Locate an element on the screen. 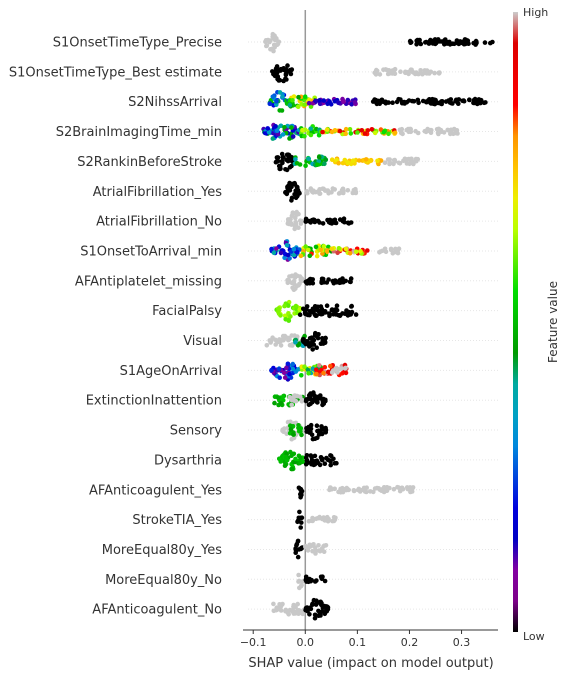 Image resolution: width=568 pixels, height=676 pixels. feature-label: AFAnticoagulent_Yes is located at coordinates (155, 490).